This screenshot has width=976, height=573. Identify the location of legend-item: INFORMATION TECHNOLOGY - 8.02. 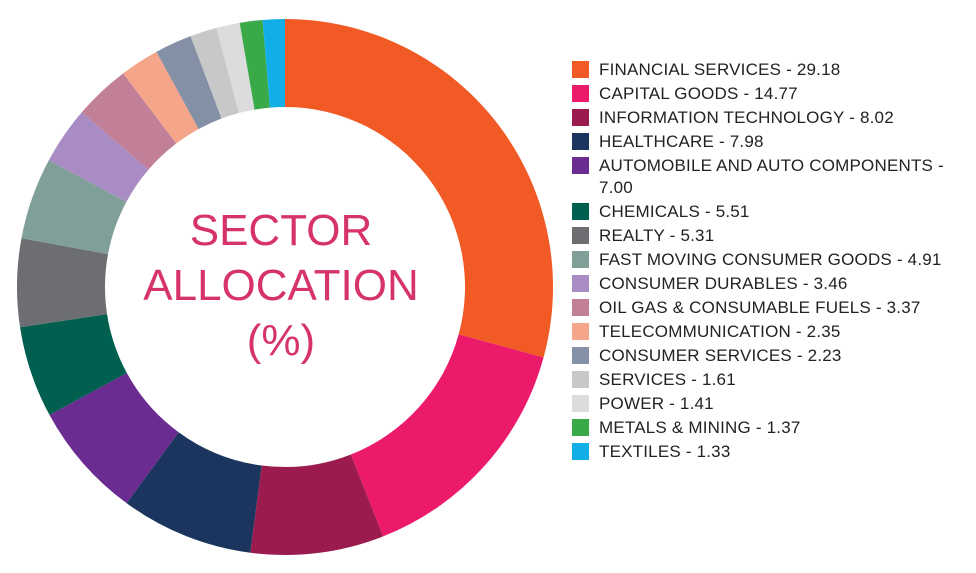
(771, 118).